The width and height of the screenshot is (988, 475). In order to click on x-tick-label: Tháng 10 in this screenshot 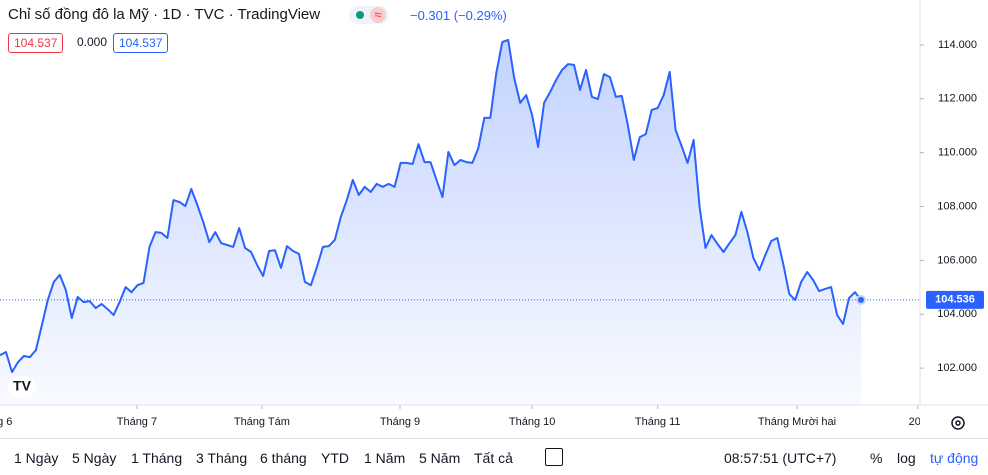, I will do `click(532, 422)`.